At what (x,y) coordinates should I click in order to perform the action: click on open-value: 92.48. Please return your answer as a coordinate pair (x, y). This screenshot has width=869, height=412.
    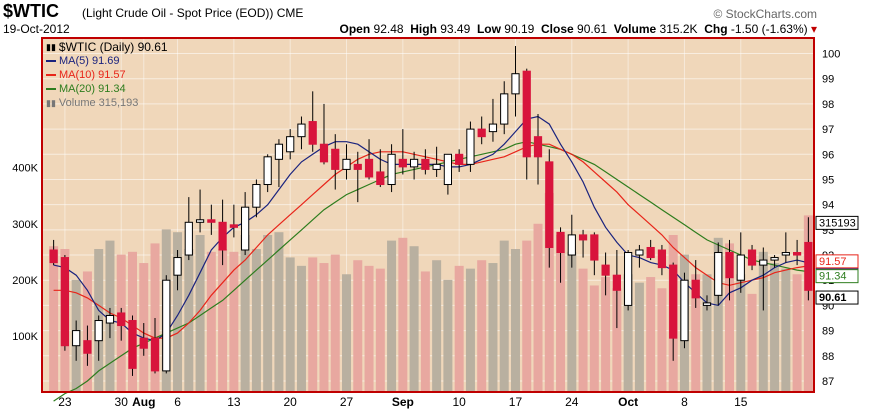
    Looking at the image, I should click on (388, 29).